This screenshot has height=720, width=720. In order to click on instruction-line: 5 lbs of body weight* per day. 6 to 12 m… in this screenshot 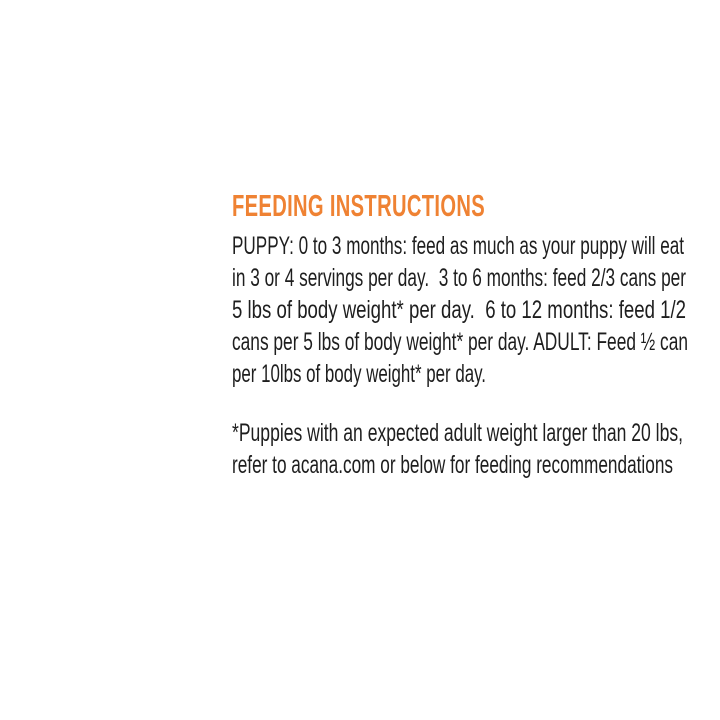, I will do `click(459, 310)`.